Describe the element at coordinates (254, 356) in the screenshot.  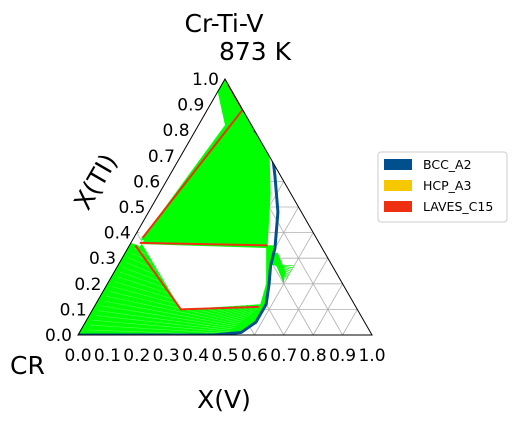
I see `x-tick-label: 0.6` at that location.